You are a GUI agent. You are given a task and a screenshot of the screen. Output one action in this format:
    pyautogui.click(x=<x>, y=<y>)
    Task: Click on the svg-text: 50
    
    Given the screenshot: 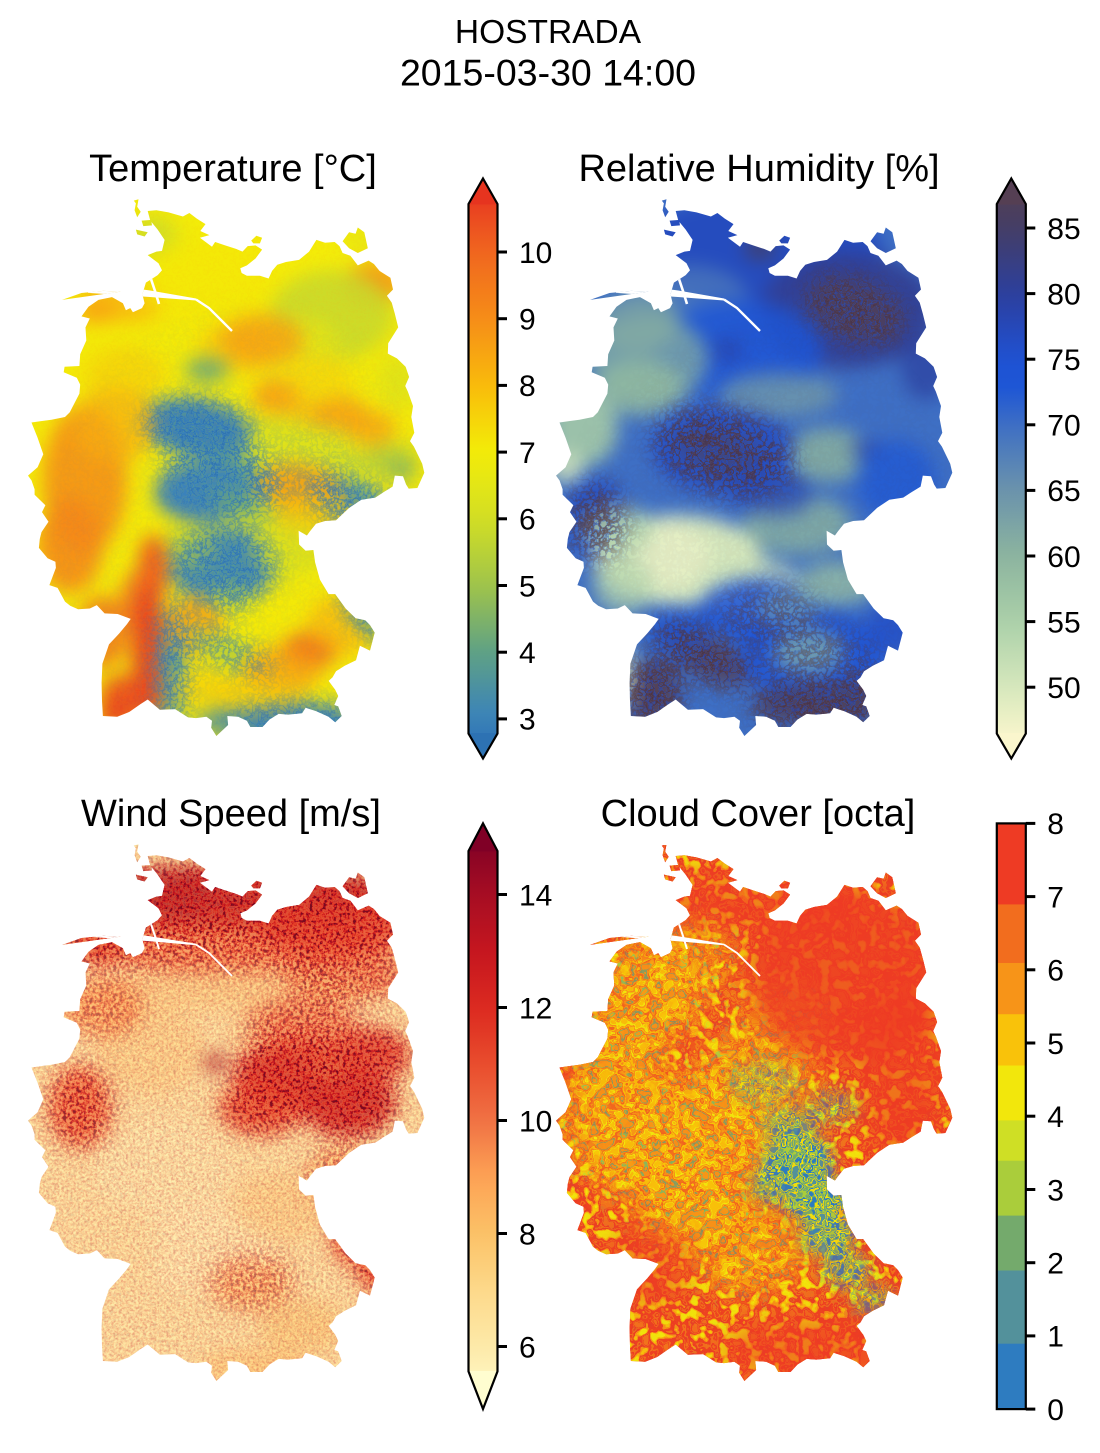 What is the action you would take?
    pyautogui.click(x=1063, y=688)
    